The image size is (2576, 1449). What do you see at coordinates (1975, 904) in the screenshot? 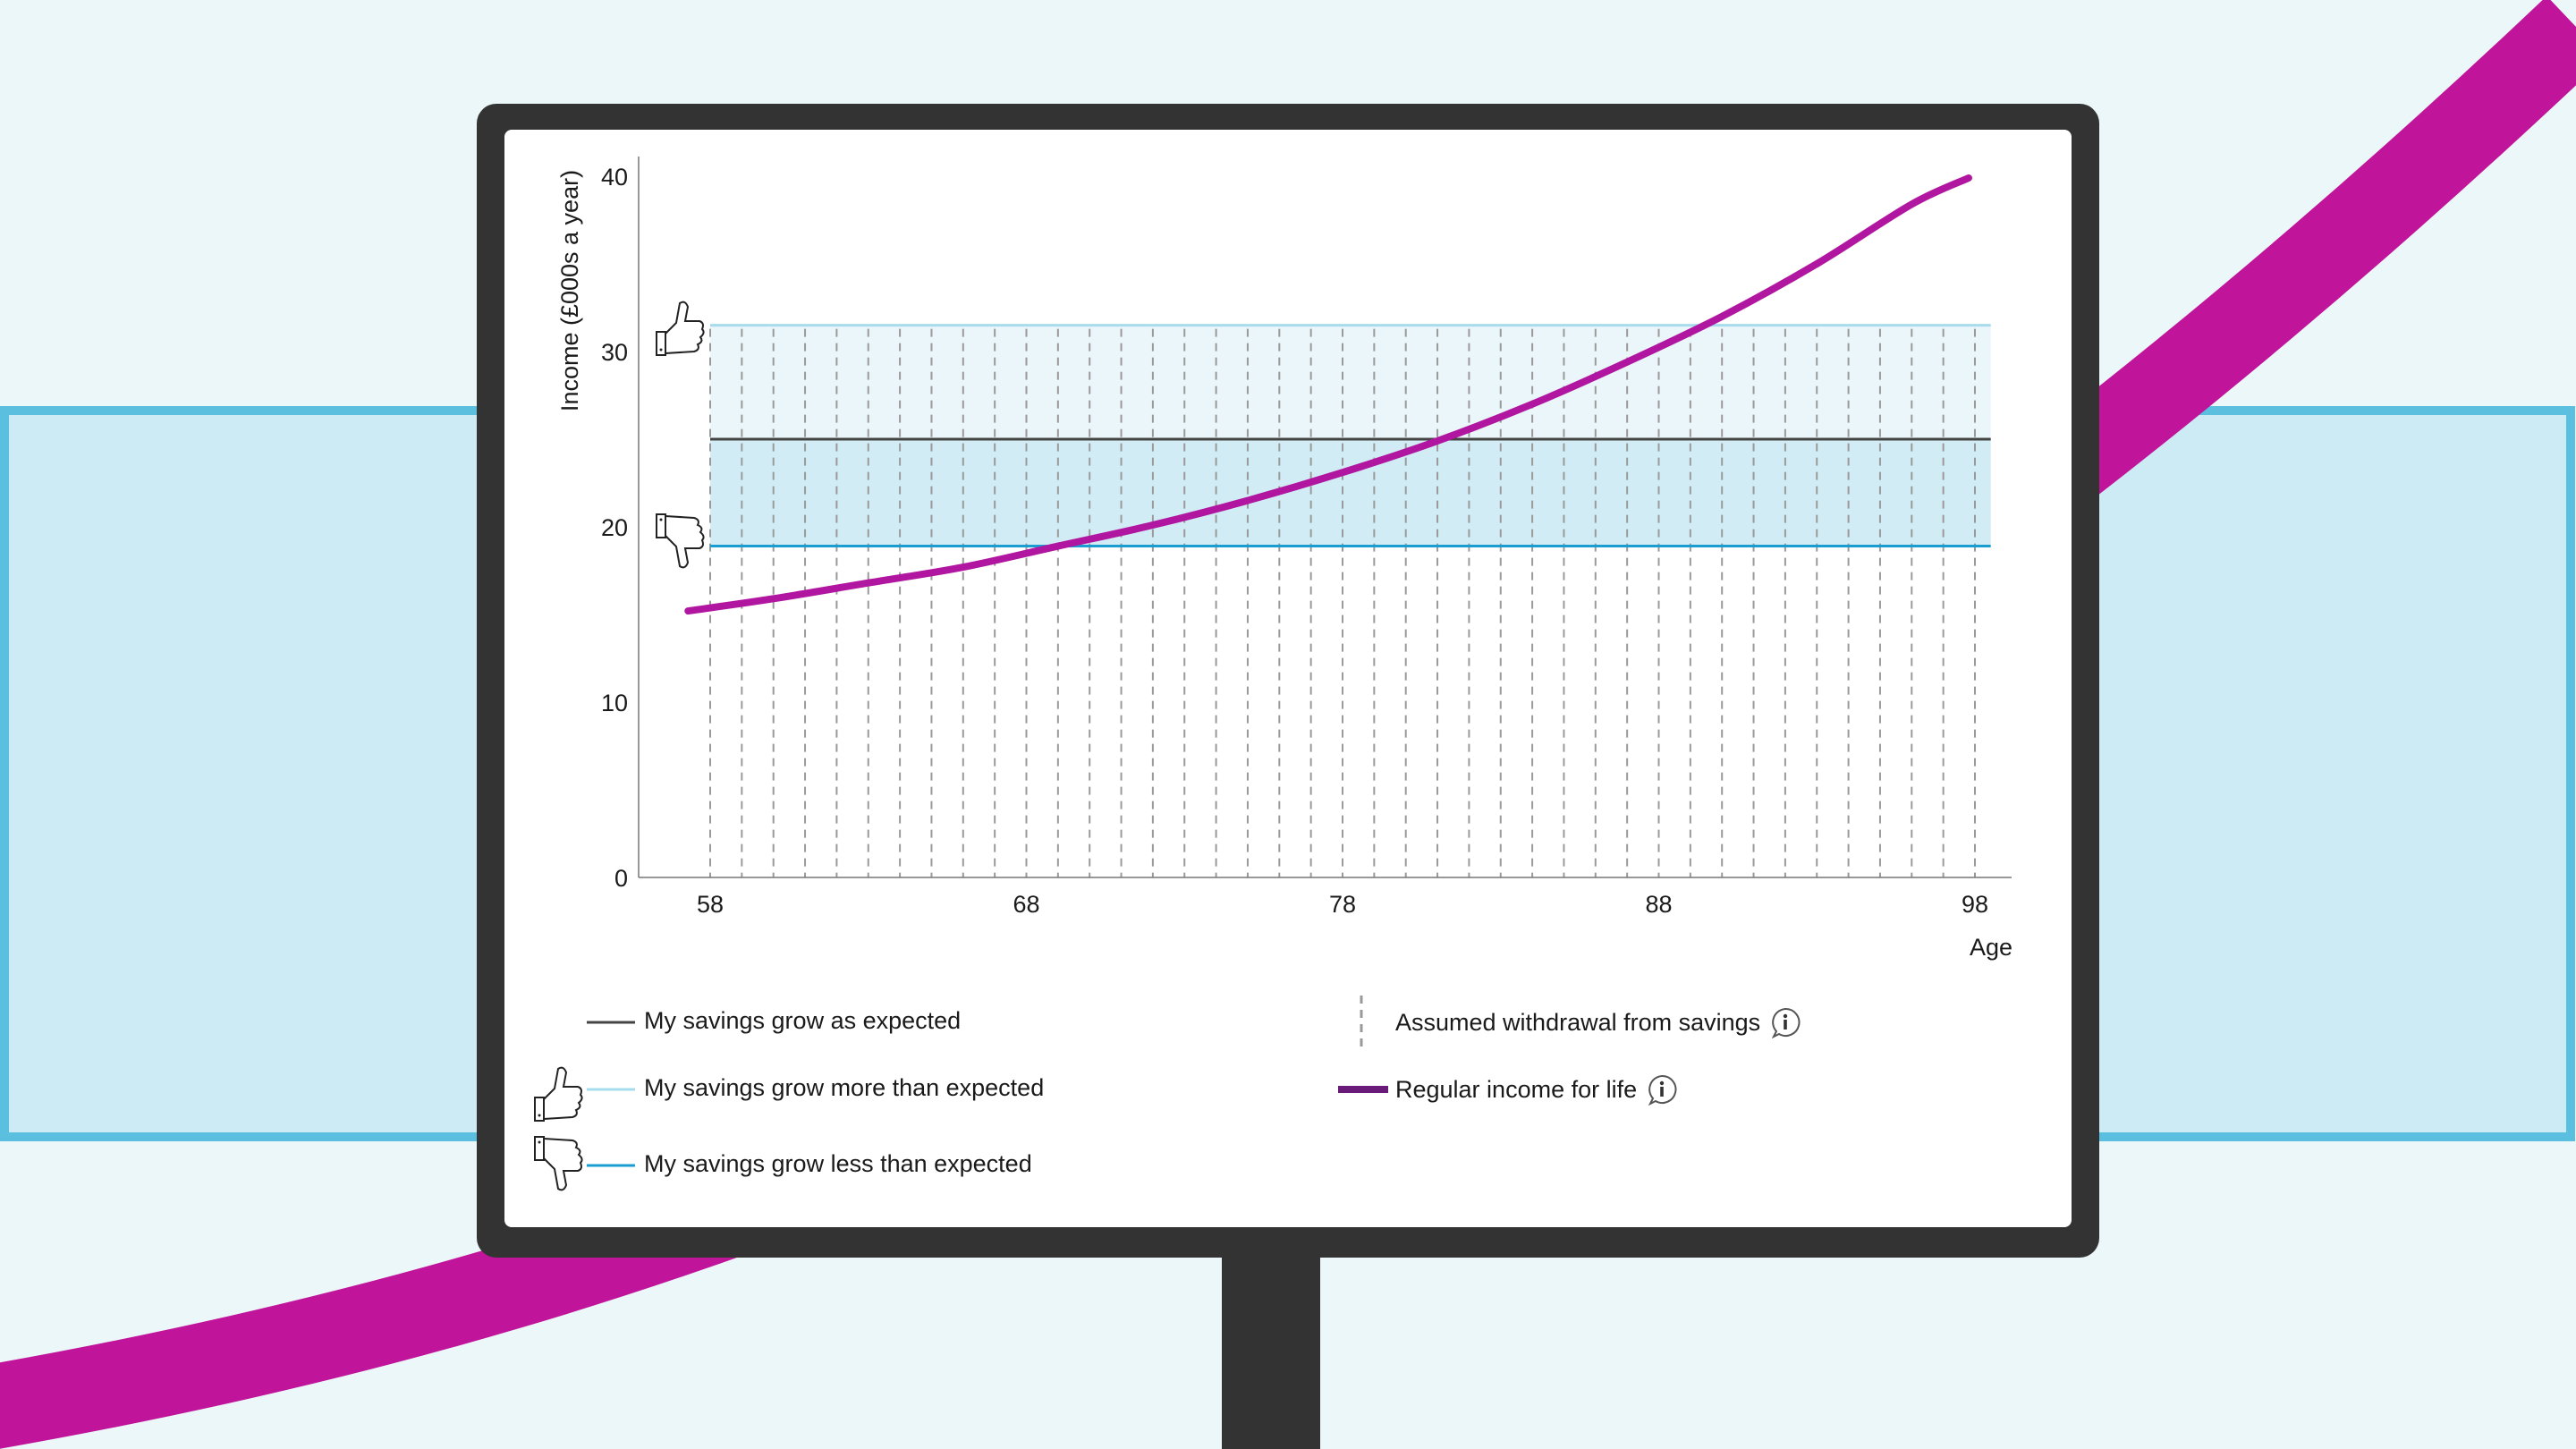
I see `x-tick-label: 98` at bounding box center [1975, 904].